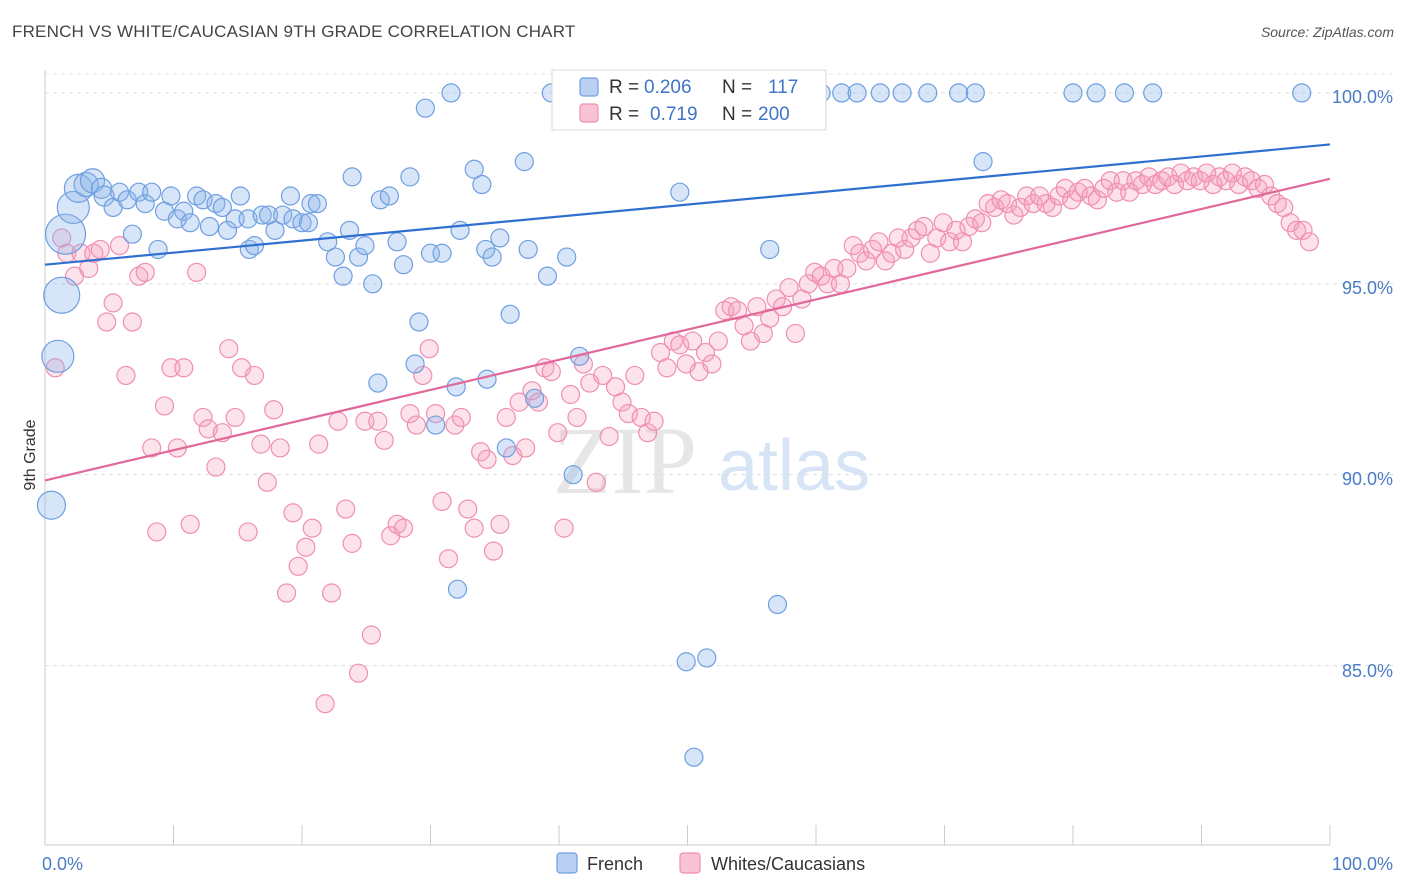 The image size is (1406, 892). I want to click on y-axis-title: 9th Grade, so click(30, 454).